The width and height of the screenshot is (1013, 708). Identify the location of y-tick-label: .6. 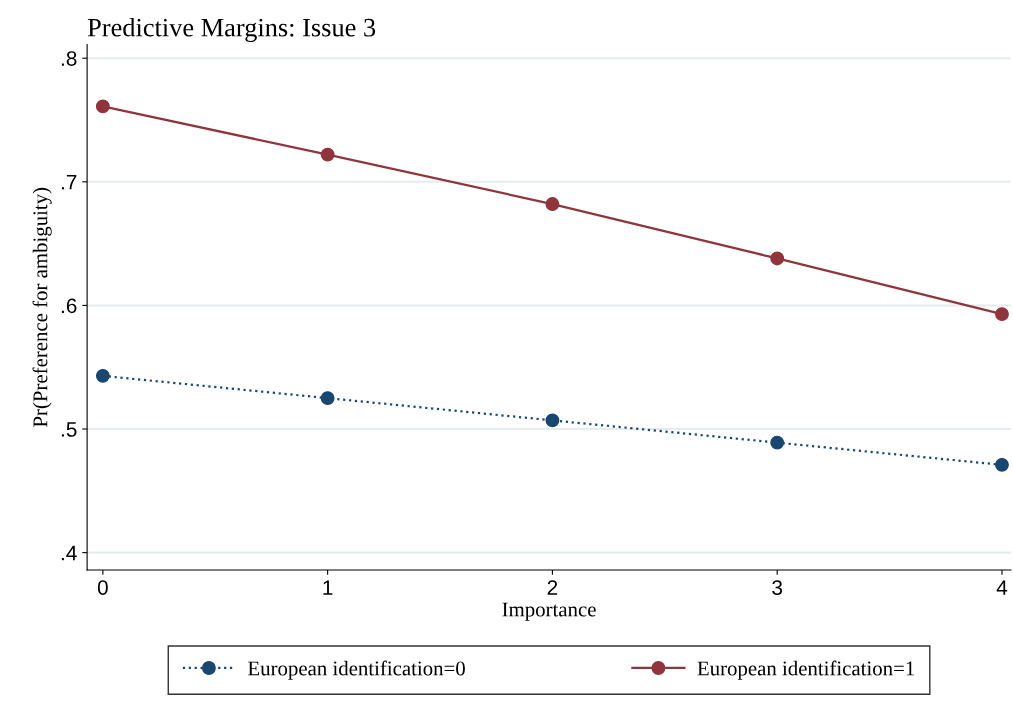
(69, 306).